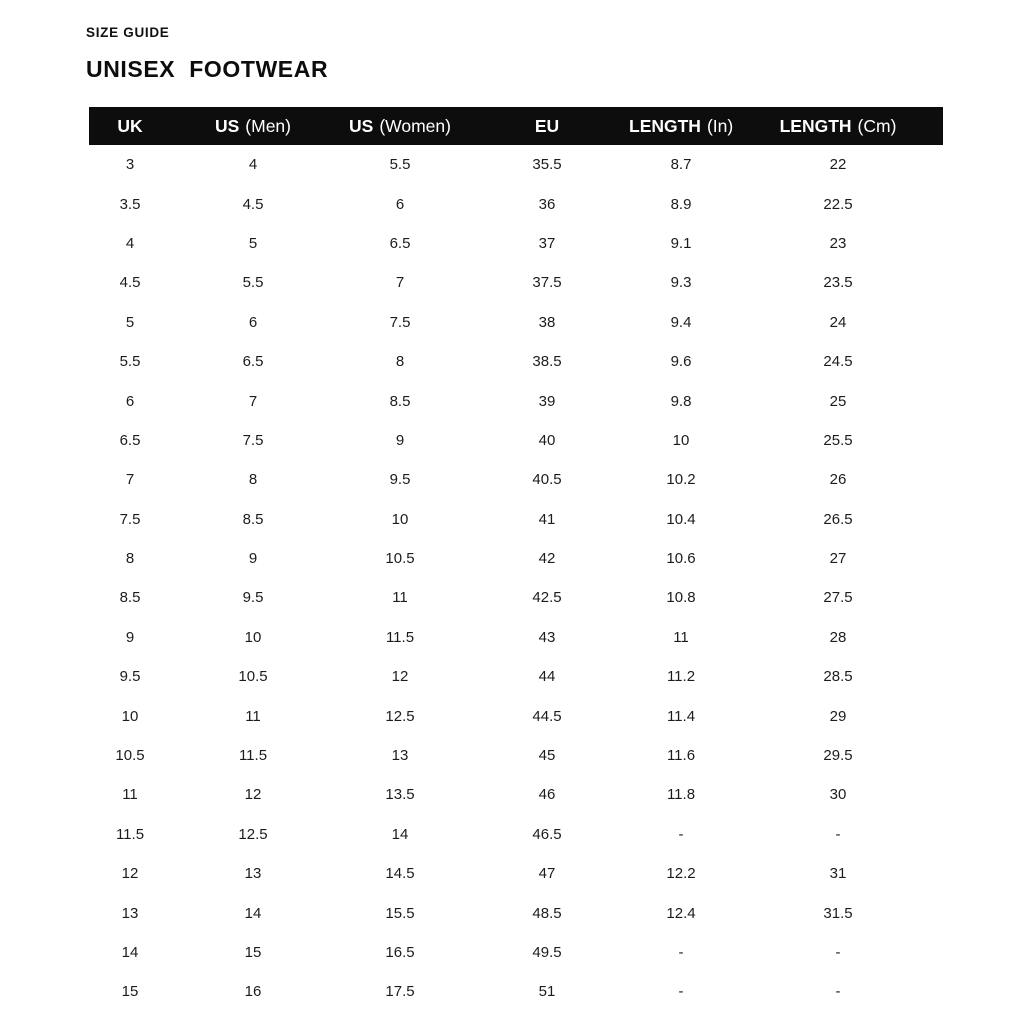 The width and height of the screenshot is (1024, 1024). I want to click on table-row: 4.5 5.5 7 37.5 9.3 23.5, so click(516, 282).